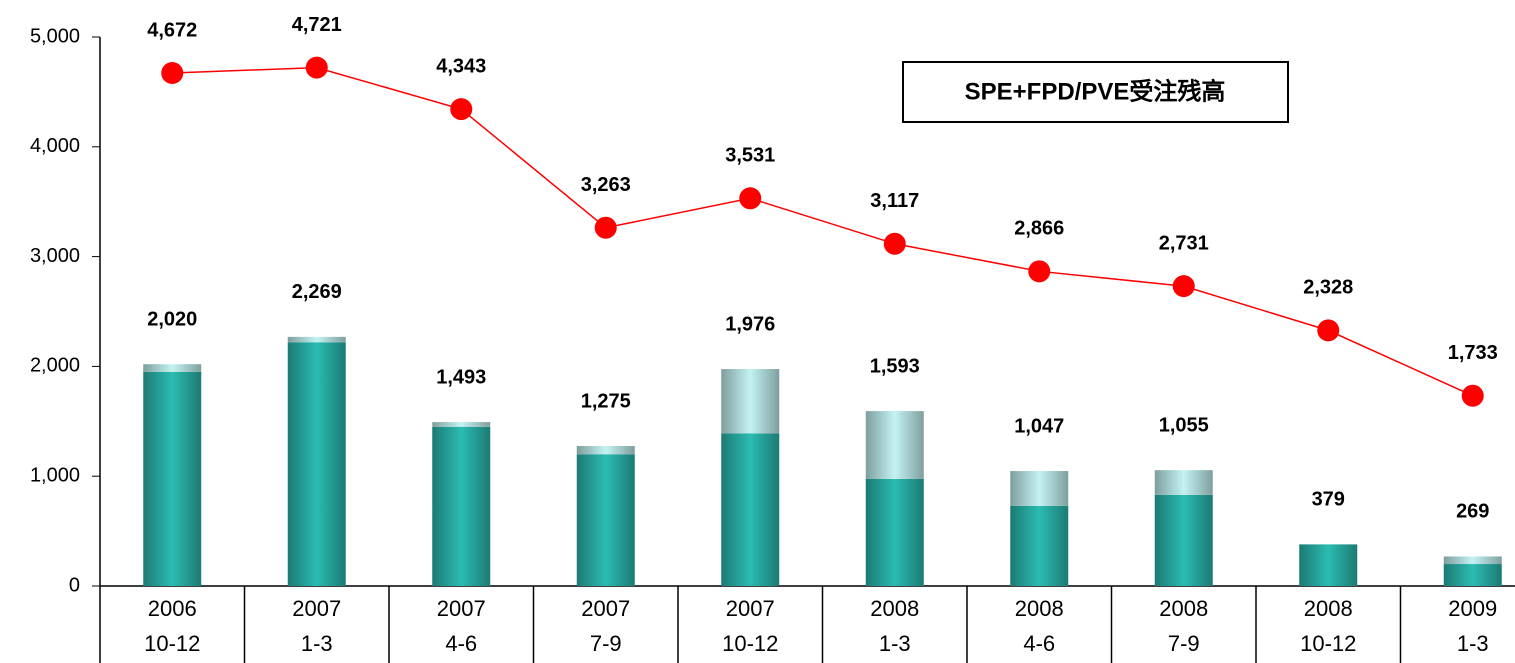 This screenshot has width=1515, height=663. Describe the element at coordinates (894, 201) in the screenshot. I see `line-value-label: 3,117` at that location.